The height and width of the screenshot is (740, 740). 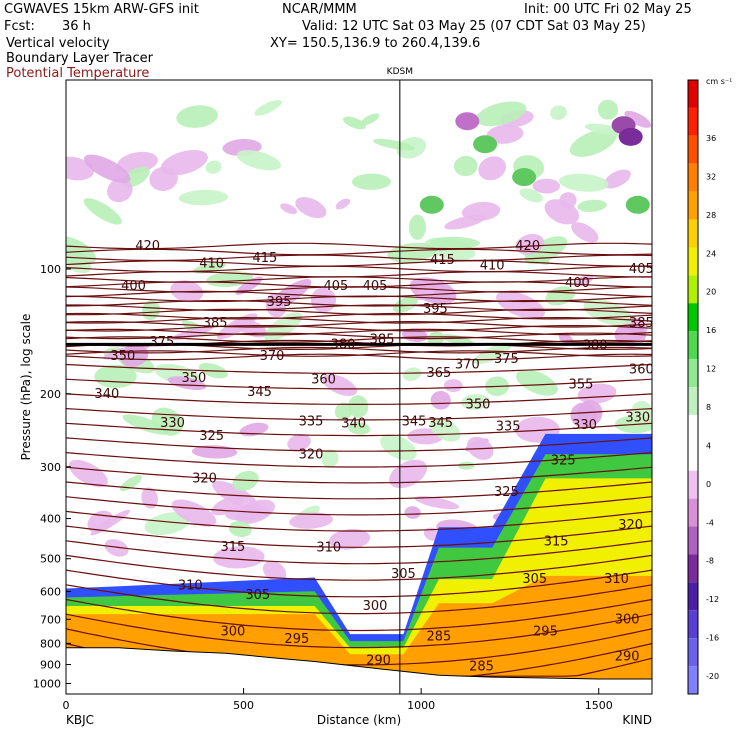 I want to click on theta-label: 290, so click(x=378, y=660).